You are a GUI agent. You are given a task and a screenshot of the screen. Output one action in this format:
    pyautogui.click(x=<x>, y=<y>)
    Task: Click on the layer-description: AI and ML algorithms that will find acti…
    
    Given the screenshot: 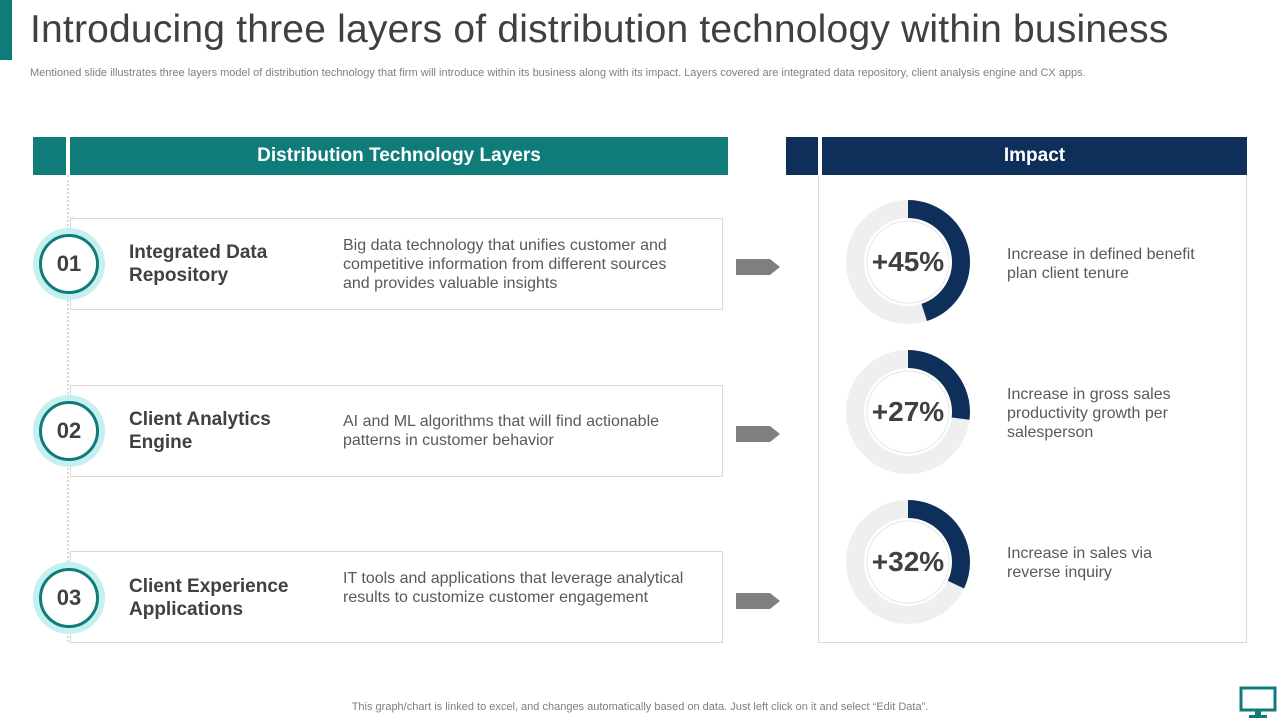 What is the action you would take?
    pyautogui.click(x=501, y=431)
    